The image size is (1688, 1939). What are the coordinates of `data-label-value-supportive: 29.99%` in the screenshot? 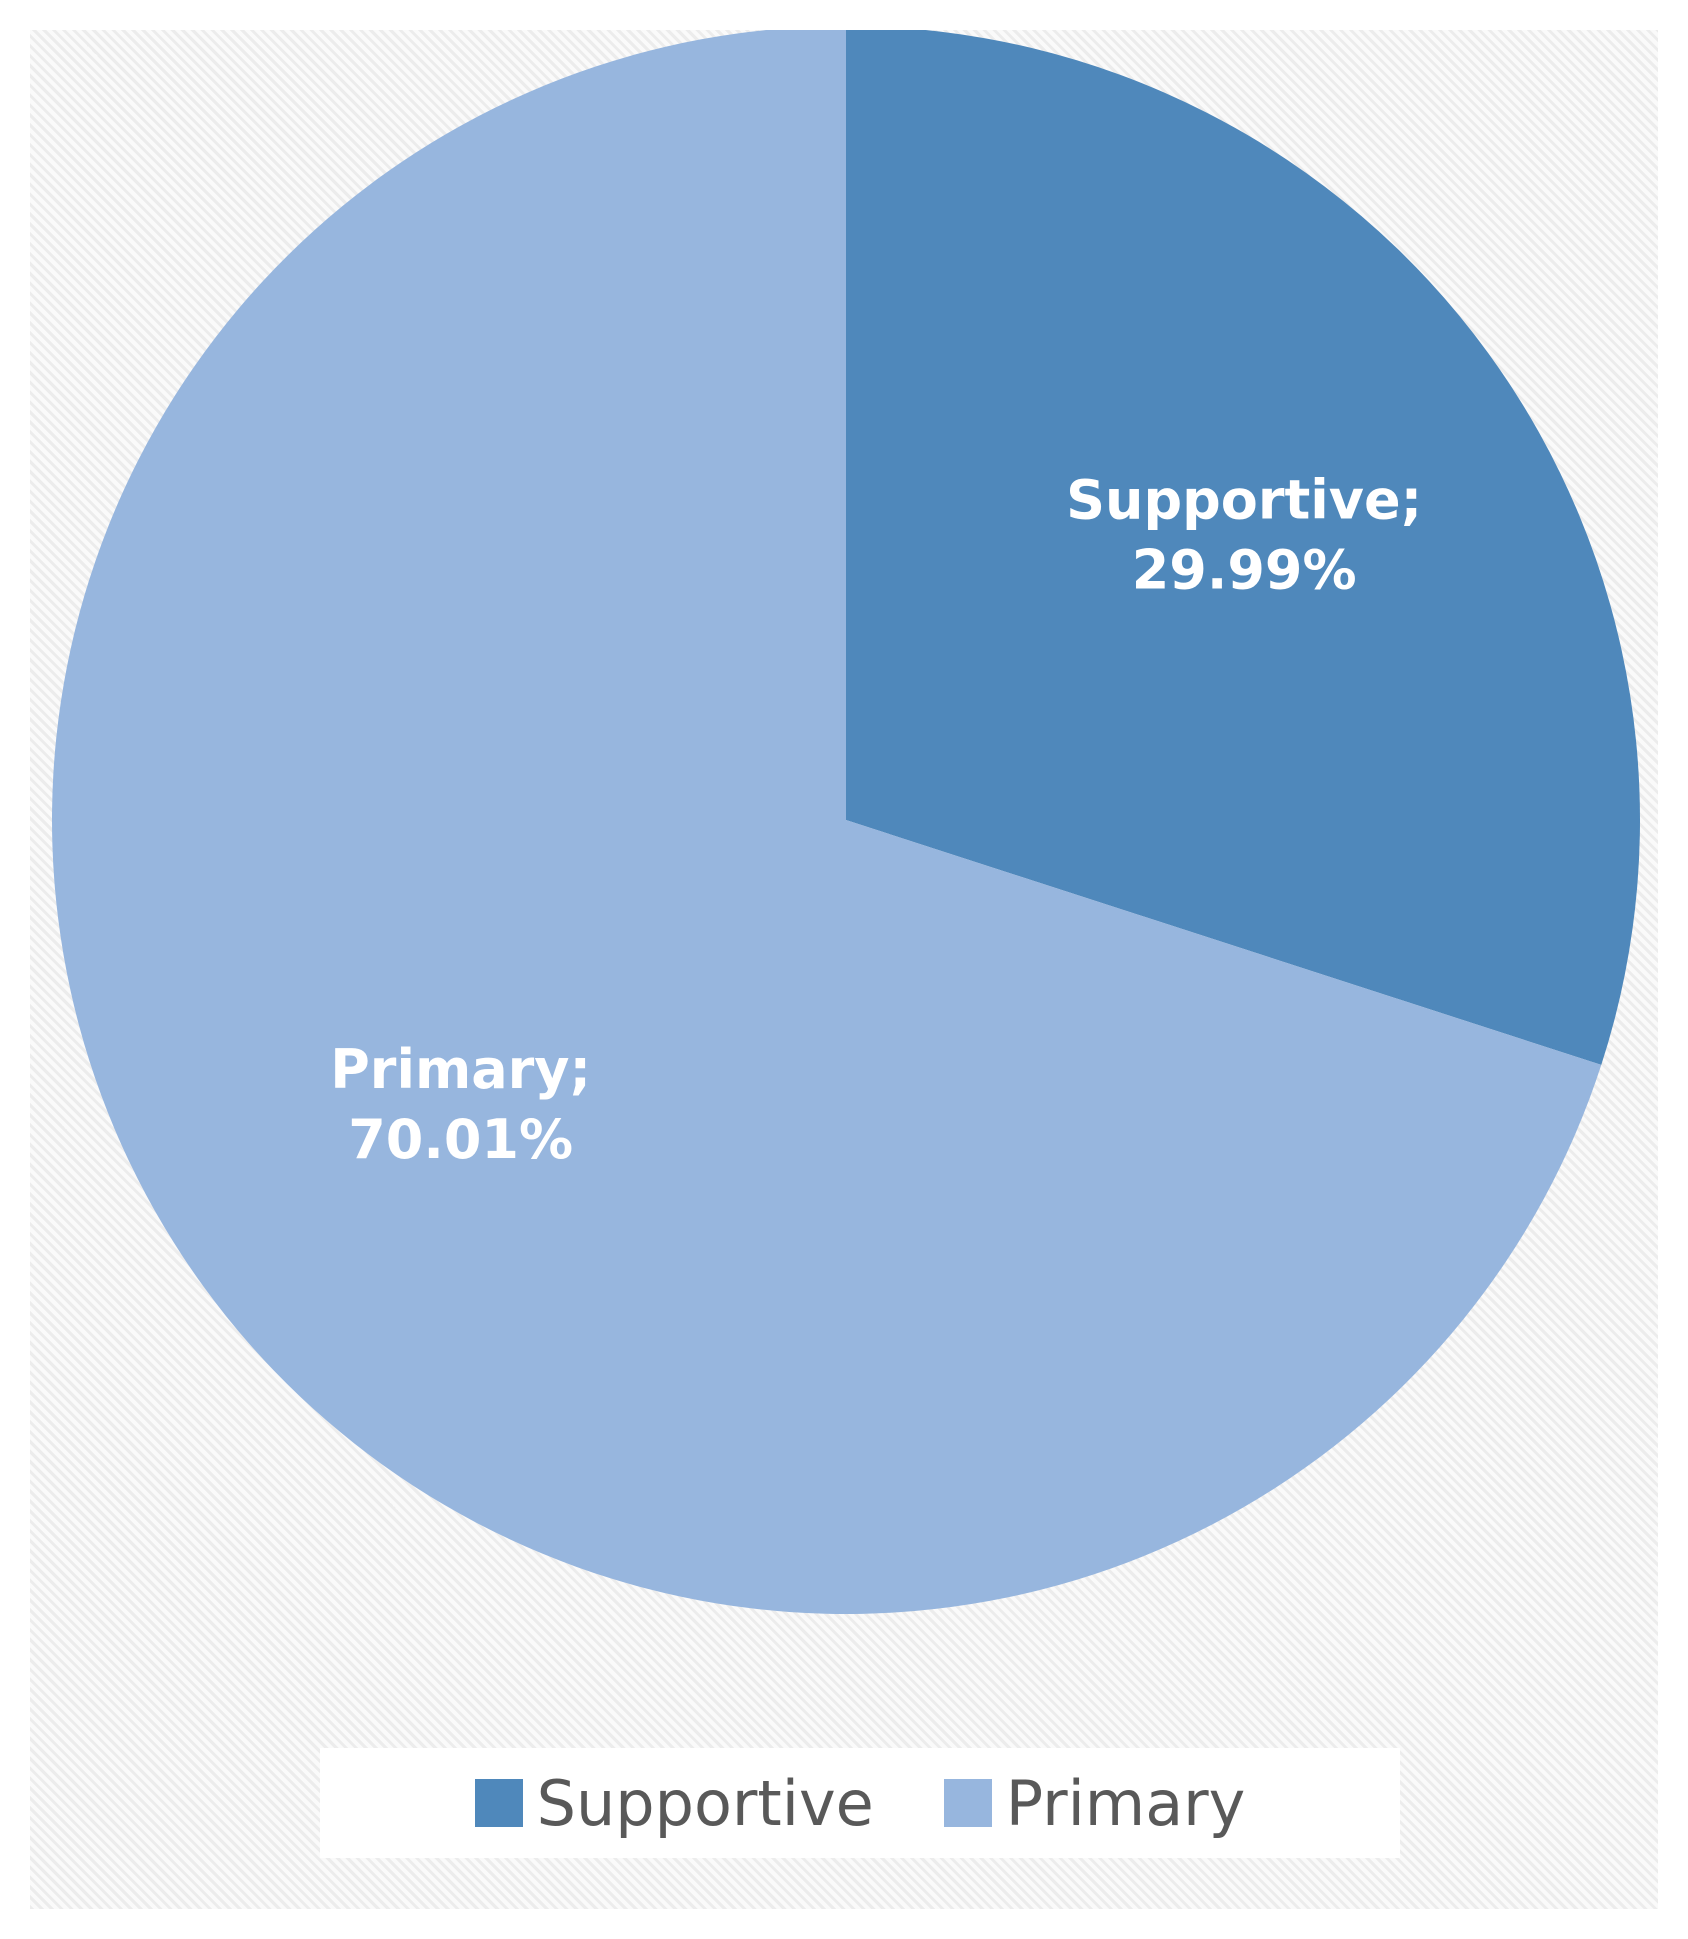 It's located at (1244, 570).